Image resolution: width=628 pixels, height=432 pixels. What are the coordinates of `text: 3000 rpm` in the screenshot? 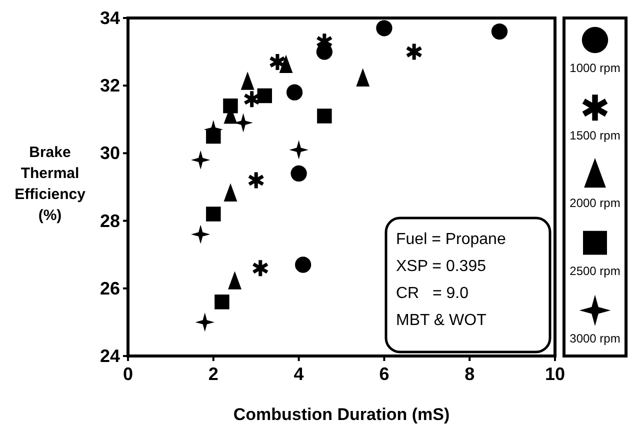 It's located at (595, 338).